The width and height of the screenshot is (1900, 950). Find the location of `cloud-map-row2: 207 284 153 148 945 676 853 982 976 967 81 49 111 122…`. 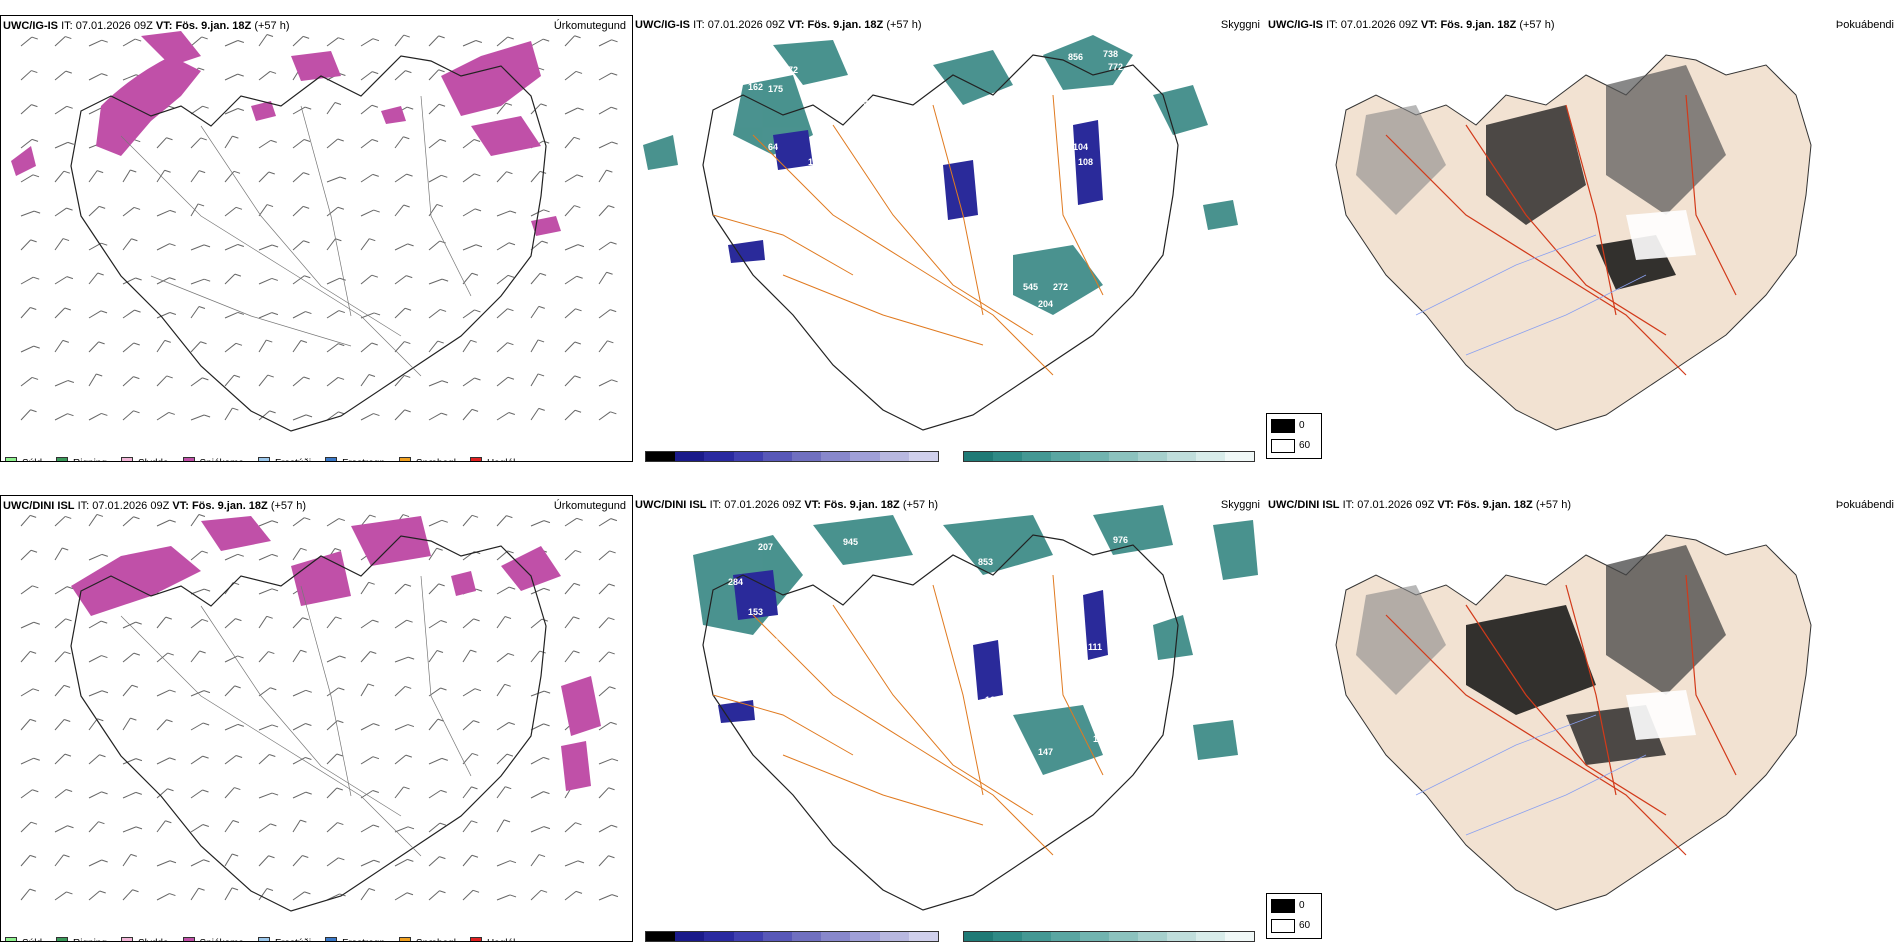

cloud-map-row2: 207 284 153 148 945 676 853 982 976 967 81 49 111 122… is located at coordinates (975, 721).